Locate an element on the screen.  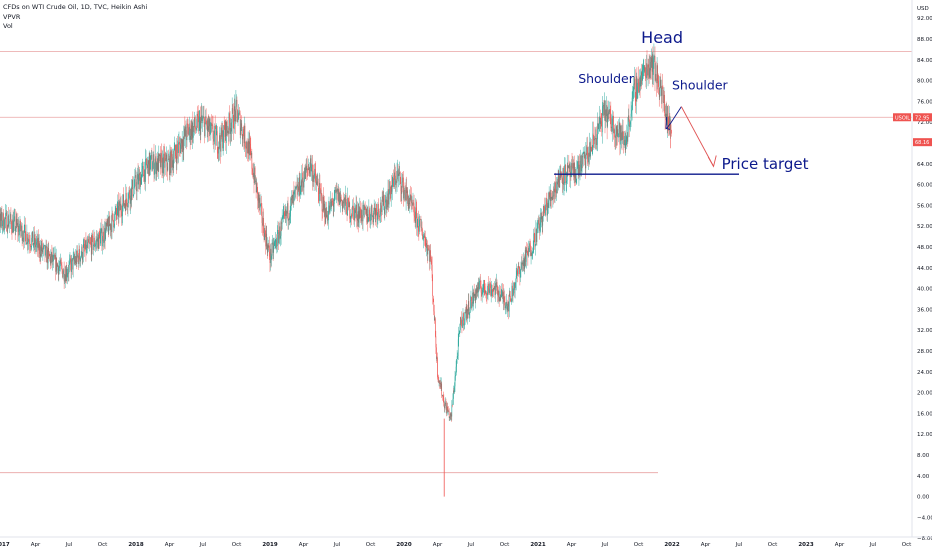
head-label: Head is located at coordinates (662, 37).